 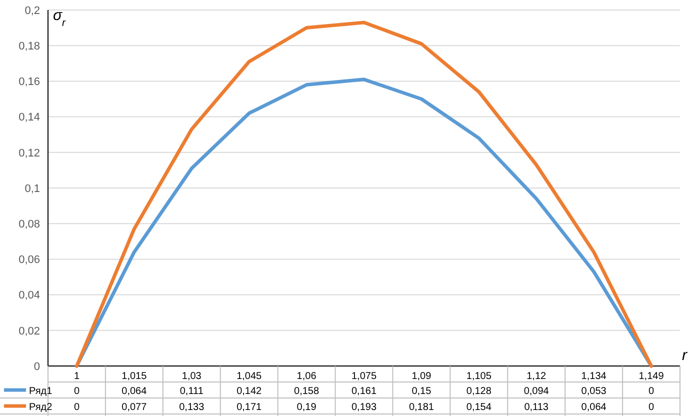 I want to click on x-tick-label: 1,06, so click(x=306, y=376).